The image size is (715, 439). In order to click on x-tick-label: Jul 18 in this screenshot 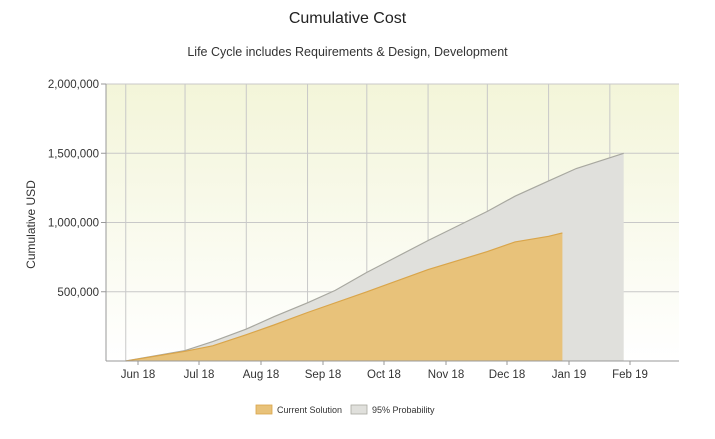, I will do `click(199, 375)`.